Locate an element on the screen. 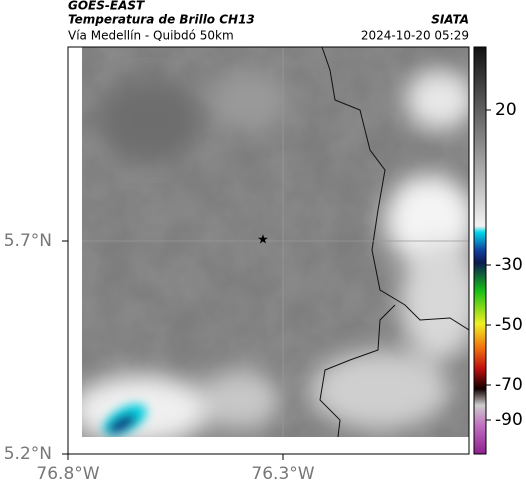  source: GOES-EAST is located at coordinates (106, 6).